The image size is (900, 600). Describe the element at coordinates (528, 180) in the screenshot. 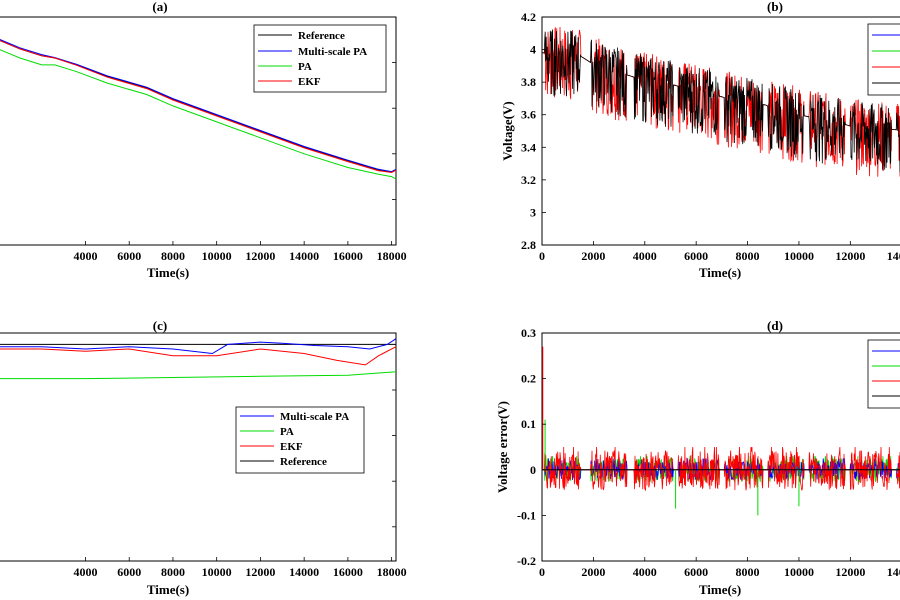

I see `panel-b-ytick-label: 3.2` at that location.